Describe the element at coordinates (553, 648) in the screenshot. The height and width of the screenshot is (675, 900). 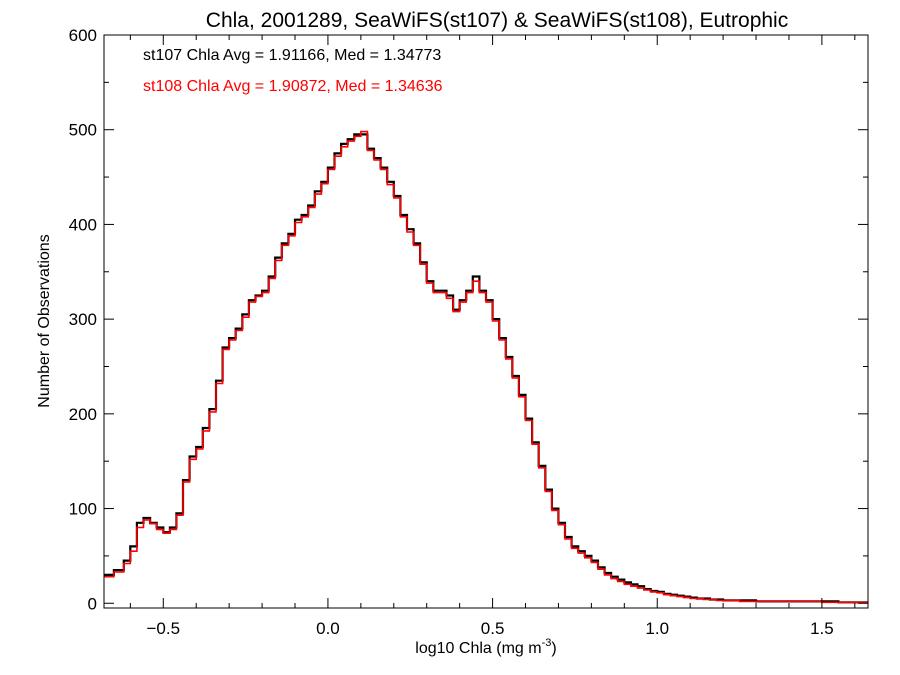
I see `x-axis-label-close: )` at that location.